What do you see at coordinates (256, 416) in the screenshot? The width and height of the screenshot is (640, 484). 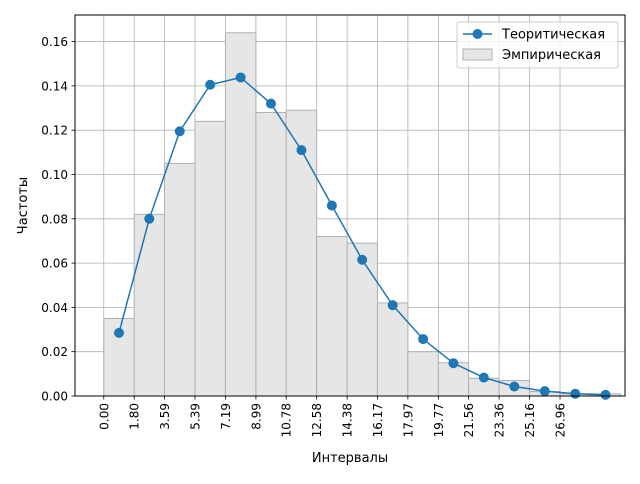 I see `x-tick-label: 8.99` at bounding box center [256, 416].